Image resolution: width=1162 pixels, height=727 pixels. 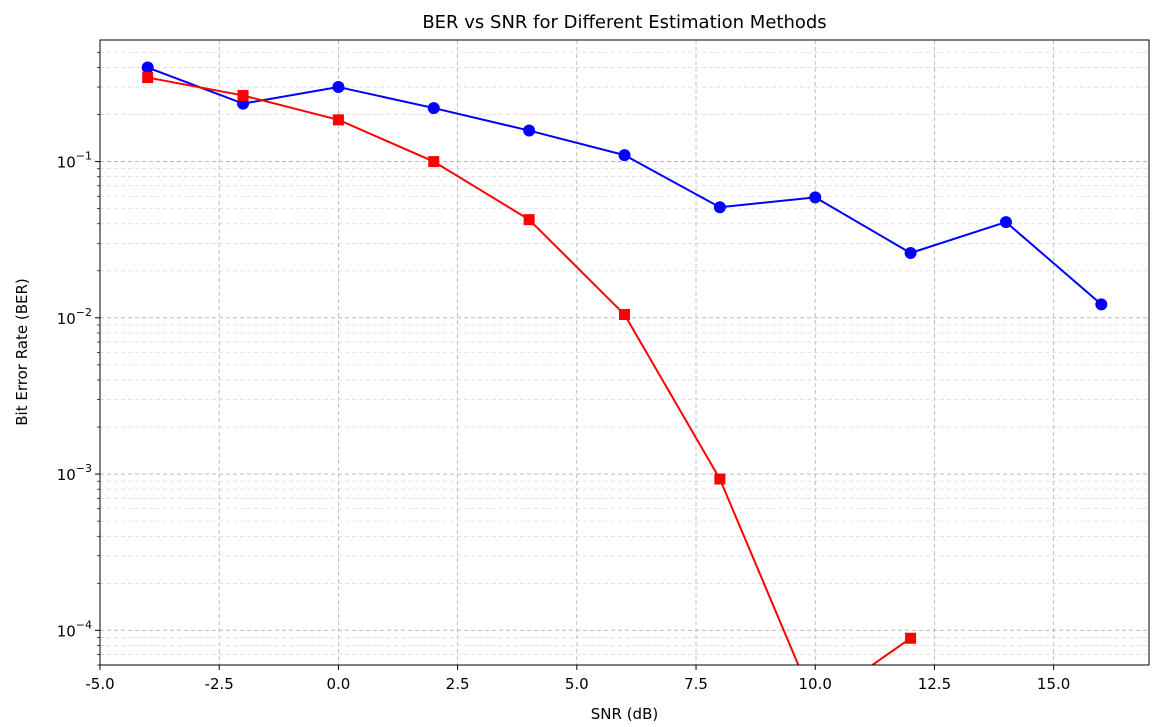 I want to click on x-axis-label: SNR (dB), so click(x=624, y=714).